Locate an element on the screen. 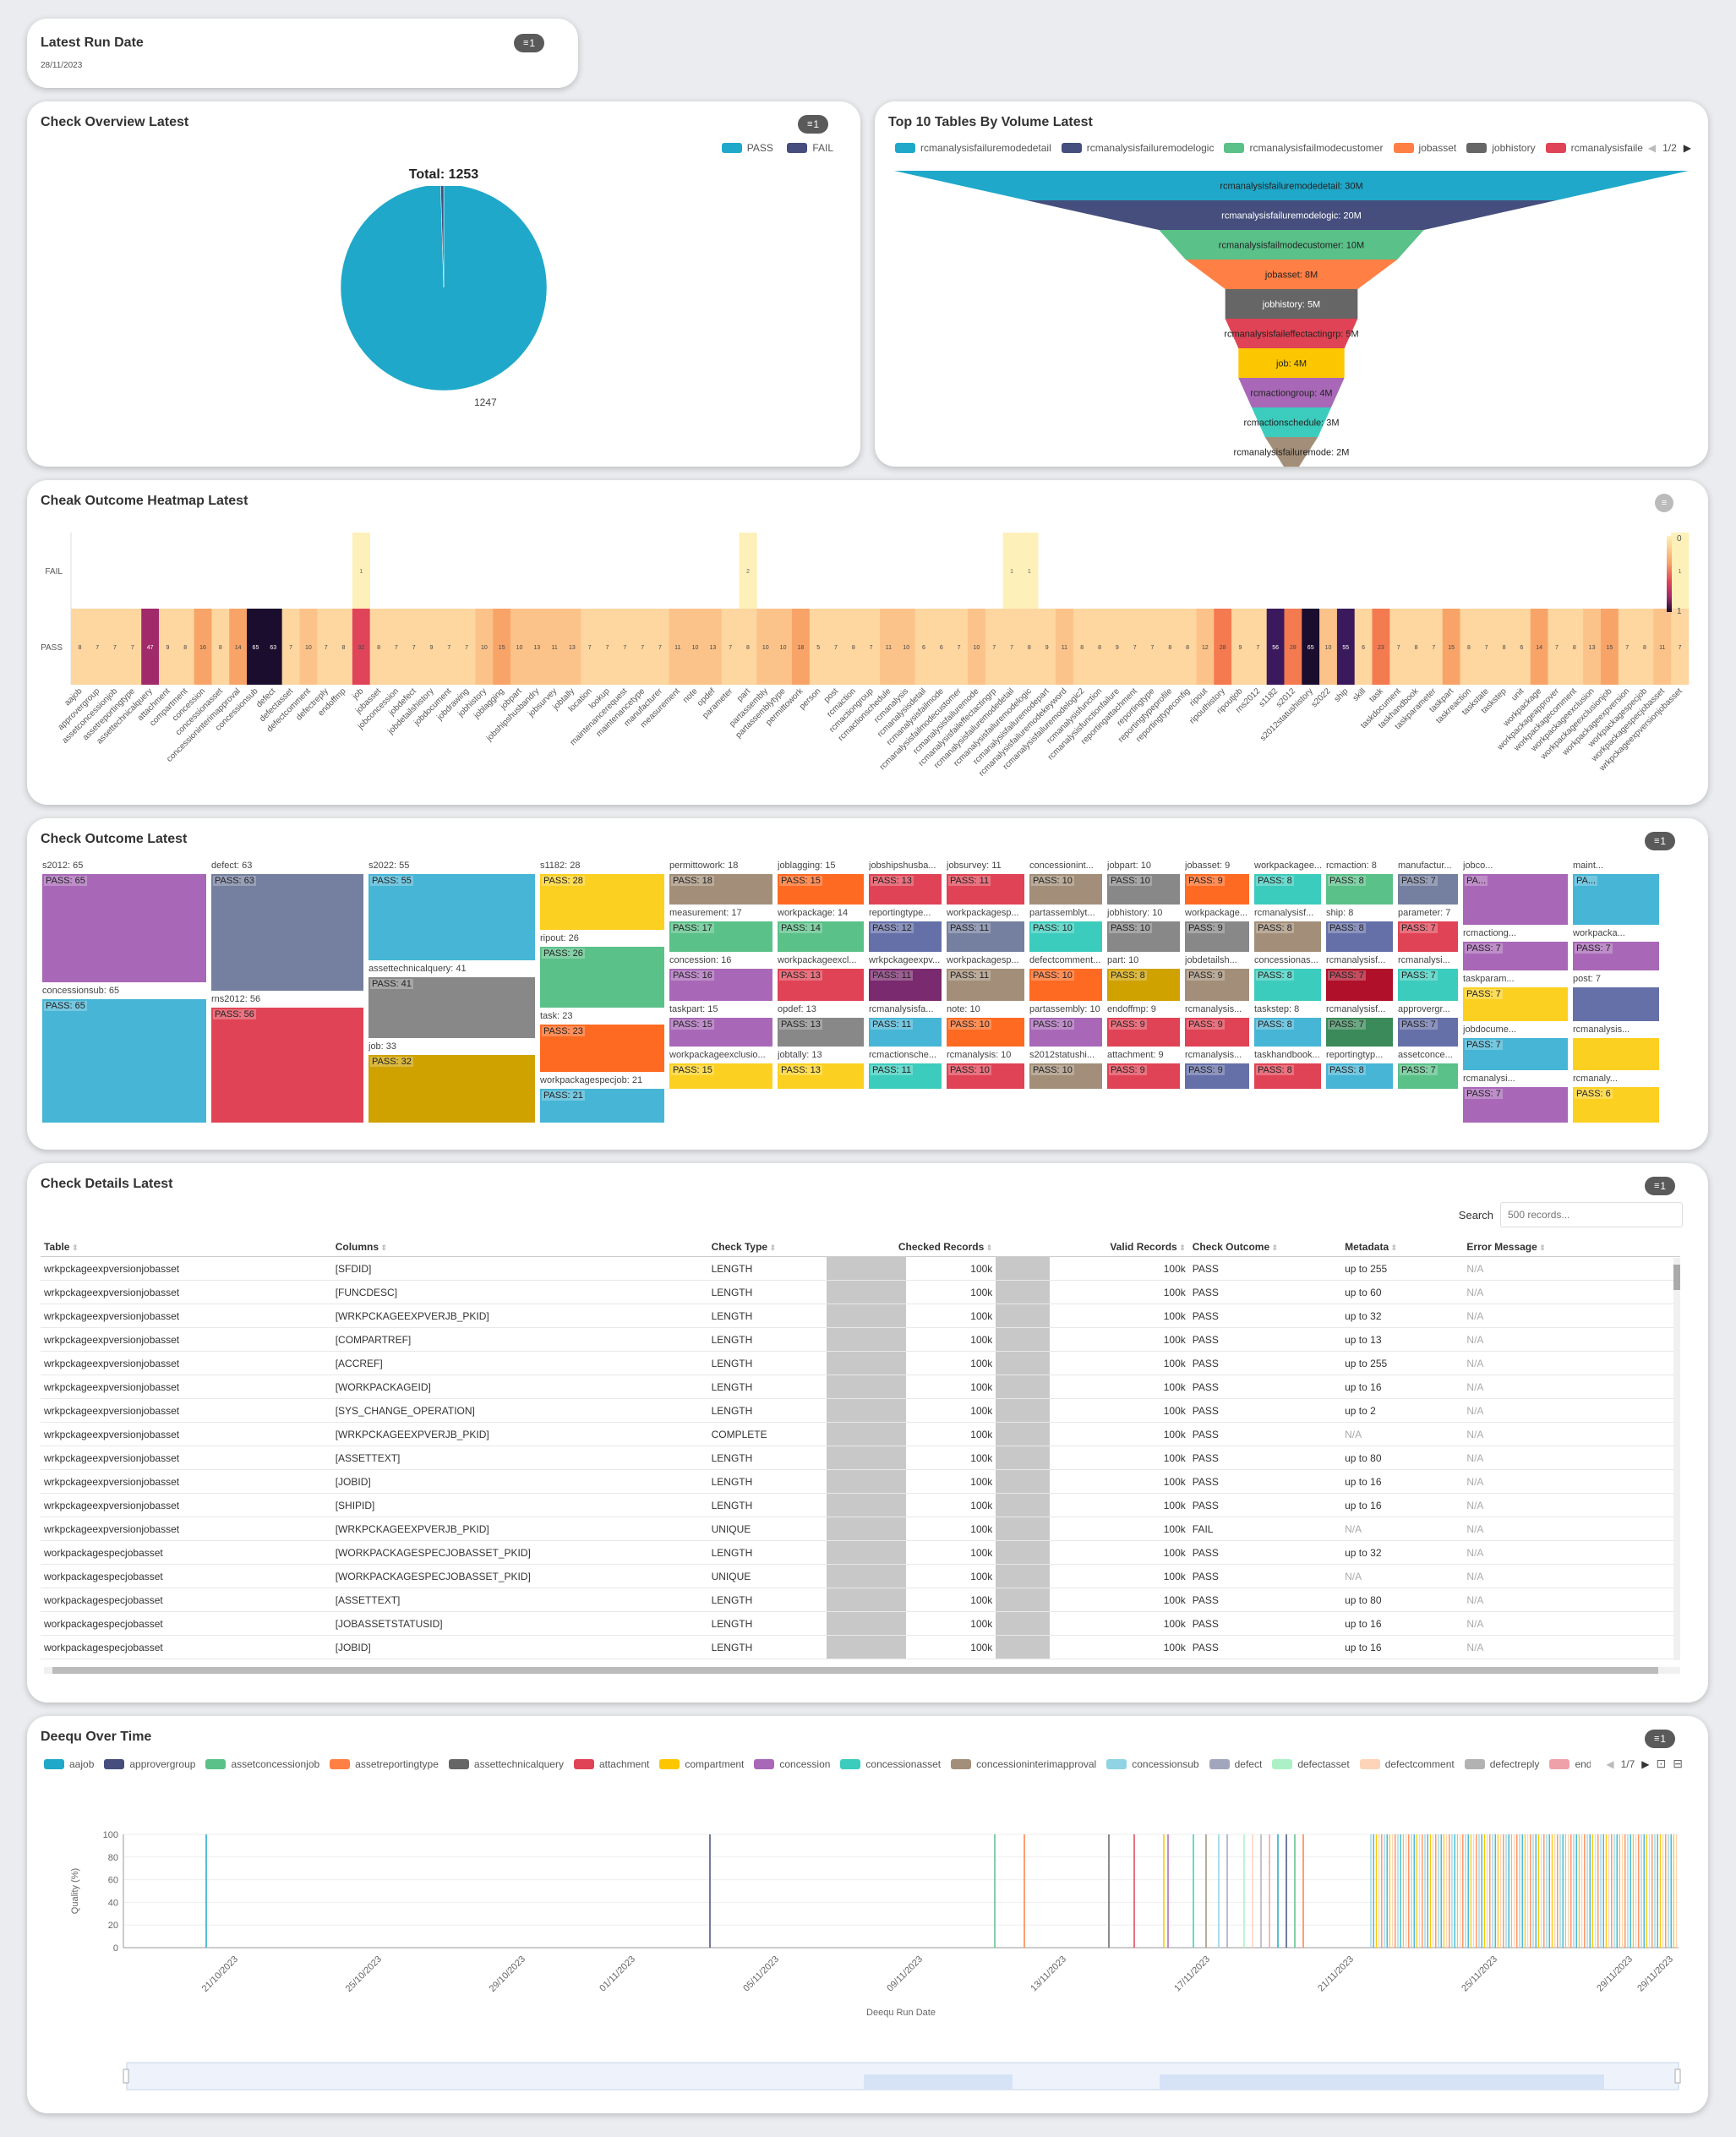 The height and width of the screenshot is (2137, 1736). column-header: Valid Records ⇕ is located at coordinates (1092, 1247).